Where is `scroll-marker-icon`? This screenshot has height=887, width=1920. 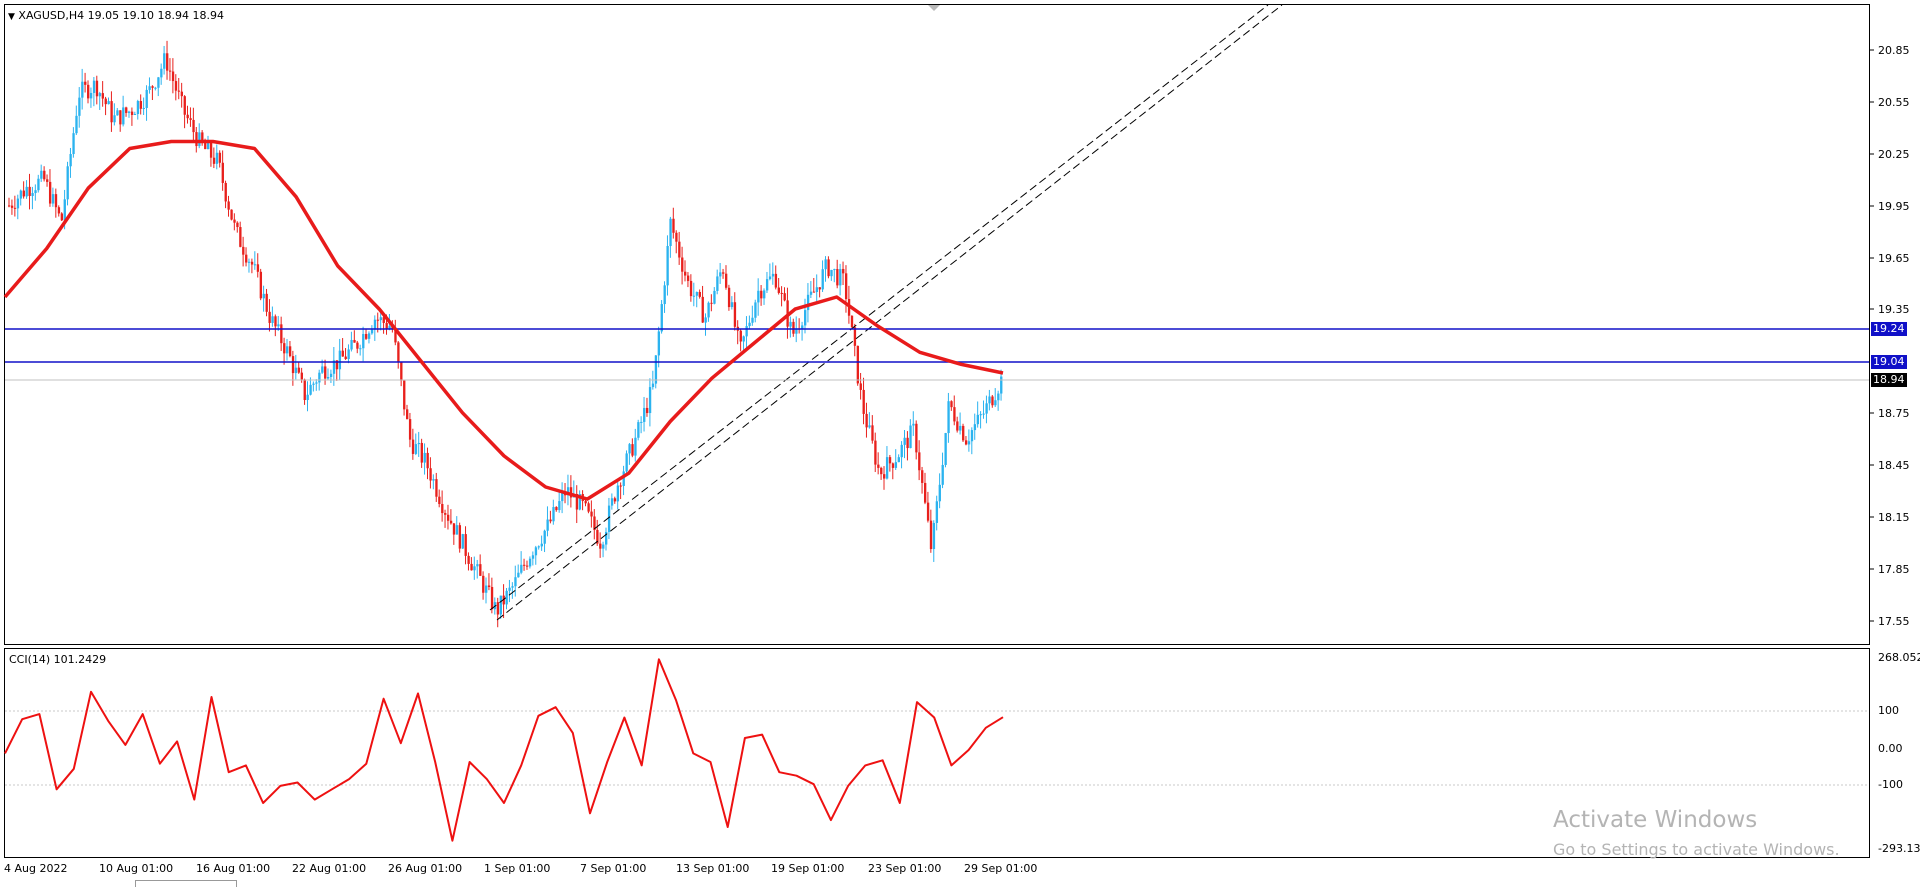
scroll-marker-icon is located at coordinates (934, 8).